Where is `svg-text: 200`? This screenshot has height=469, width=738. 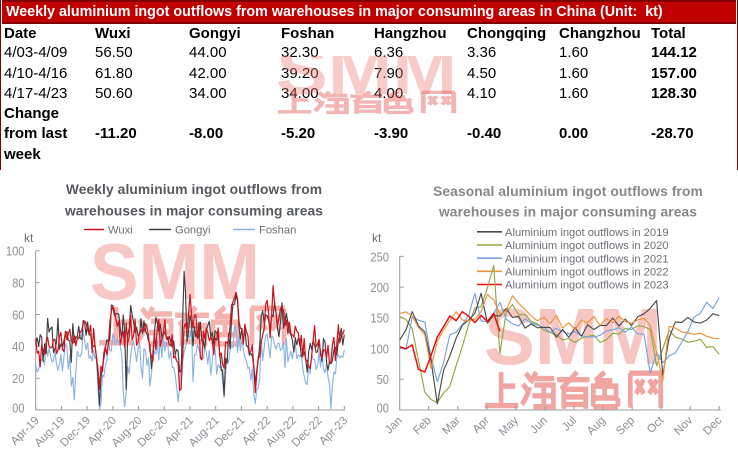 svg-text: 200 is located at coordinates (379, 287).